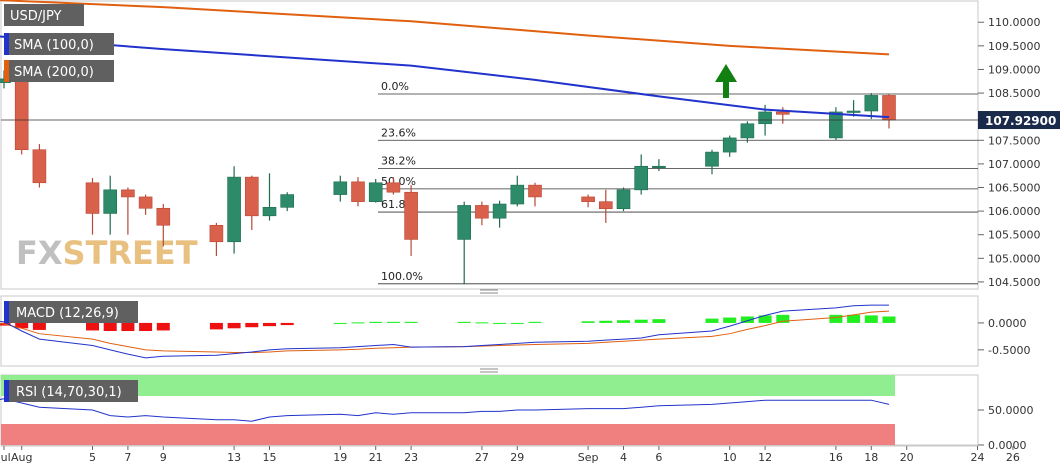 The image size is (1063, 469). Describe the element at coordinates (36, 16) in the screenshot. I see `svg-text: USD/JPY` at that location.